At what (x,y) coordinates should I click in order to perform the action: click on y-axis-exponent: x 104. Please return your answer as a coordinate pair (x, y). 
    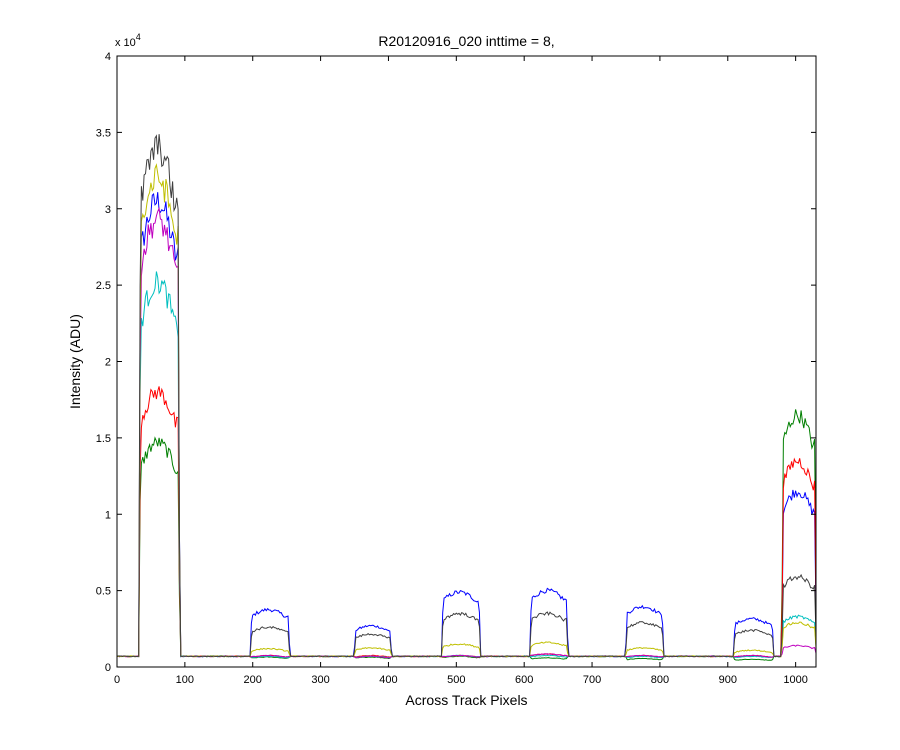
    Looking at the image, I should click on (128, 40).